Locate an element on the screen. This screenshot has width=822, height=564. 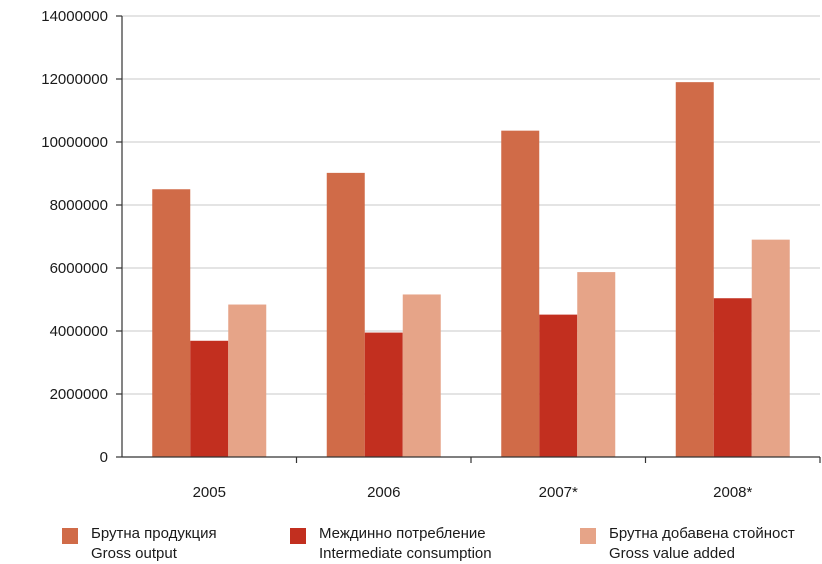
bar-gross-value-added-2006 is located at coordinates (421, 375).